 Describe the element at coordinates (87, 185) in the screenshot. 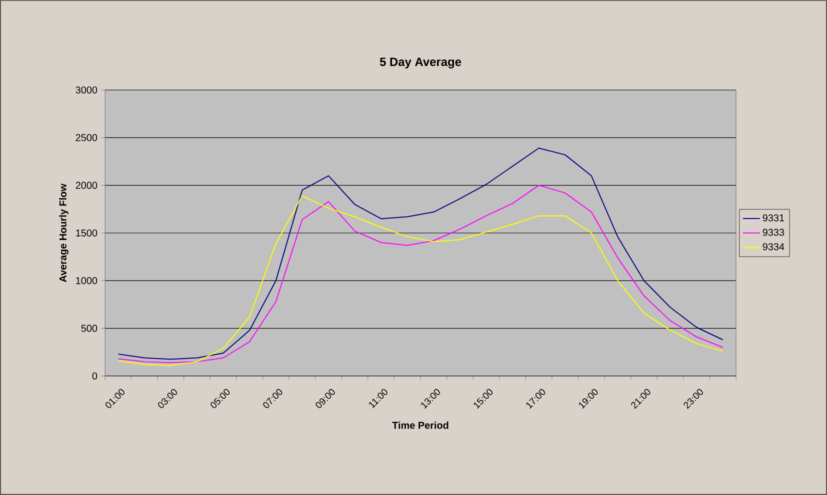

I see `y-tick-label: 2000` at that location.